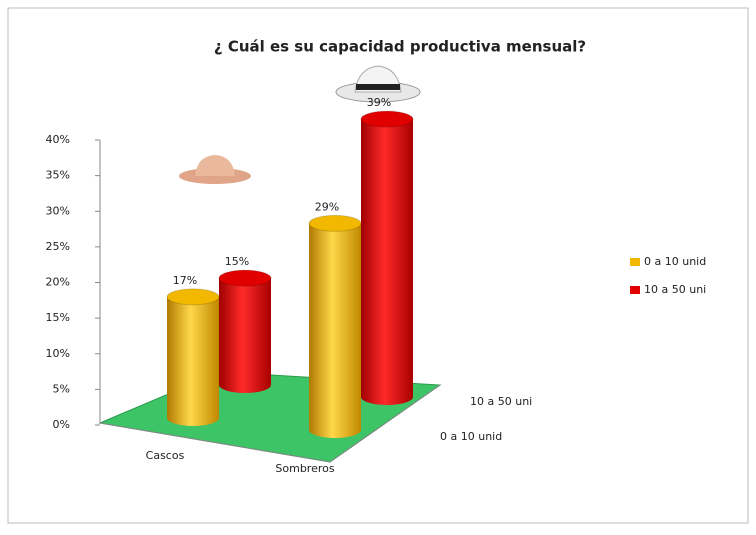  Describe the element at coordinates (165, 455) in the screenshot. I see `x-tick-label: Cascos` at that location.